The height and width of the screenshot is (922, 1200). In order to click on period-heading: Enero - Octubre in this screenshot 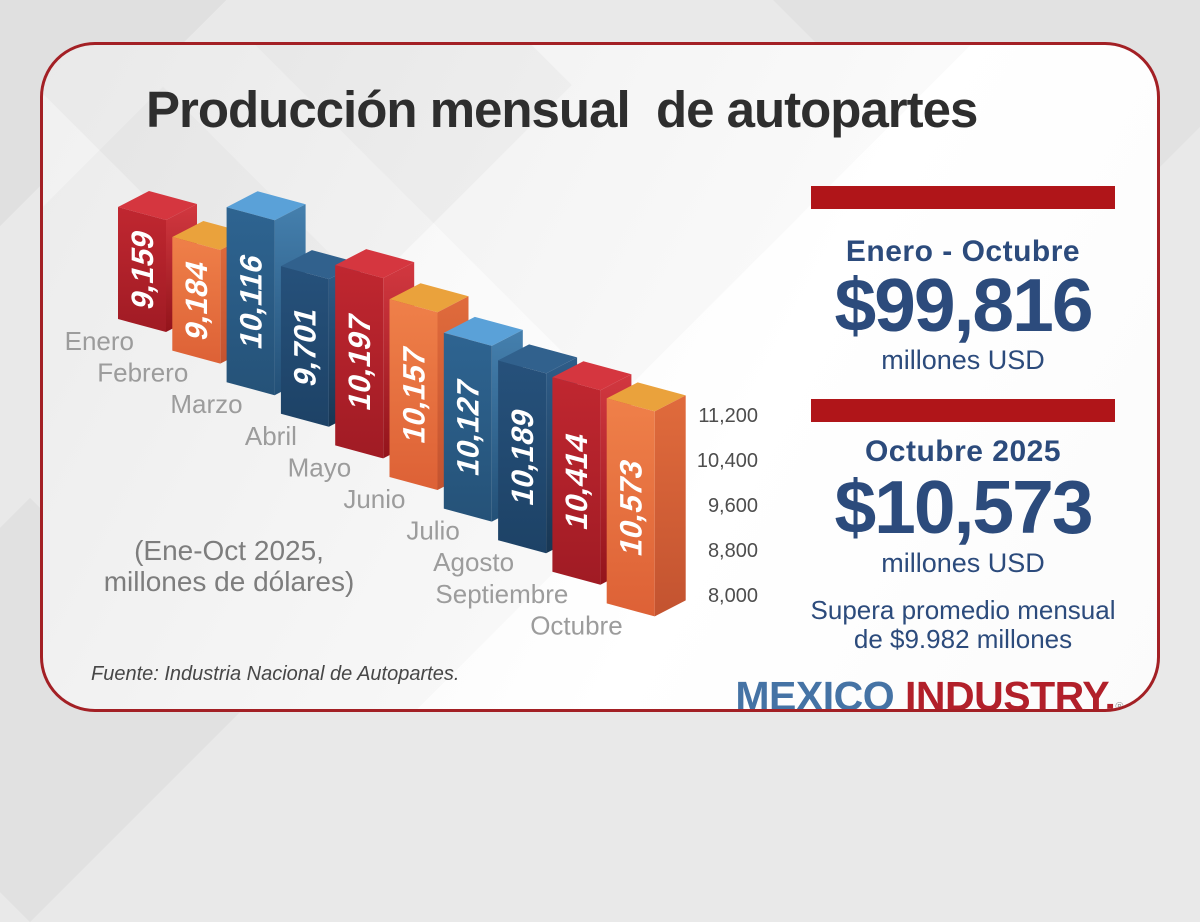, I will do `click(963, 251)`.